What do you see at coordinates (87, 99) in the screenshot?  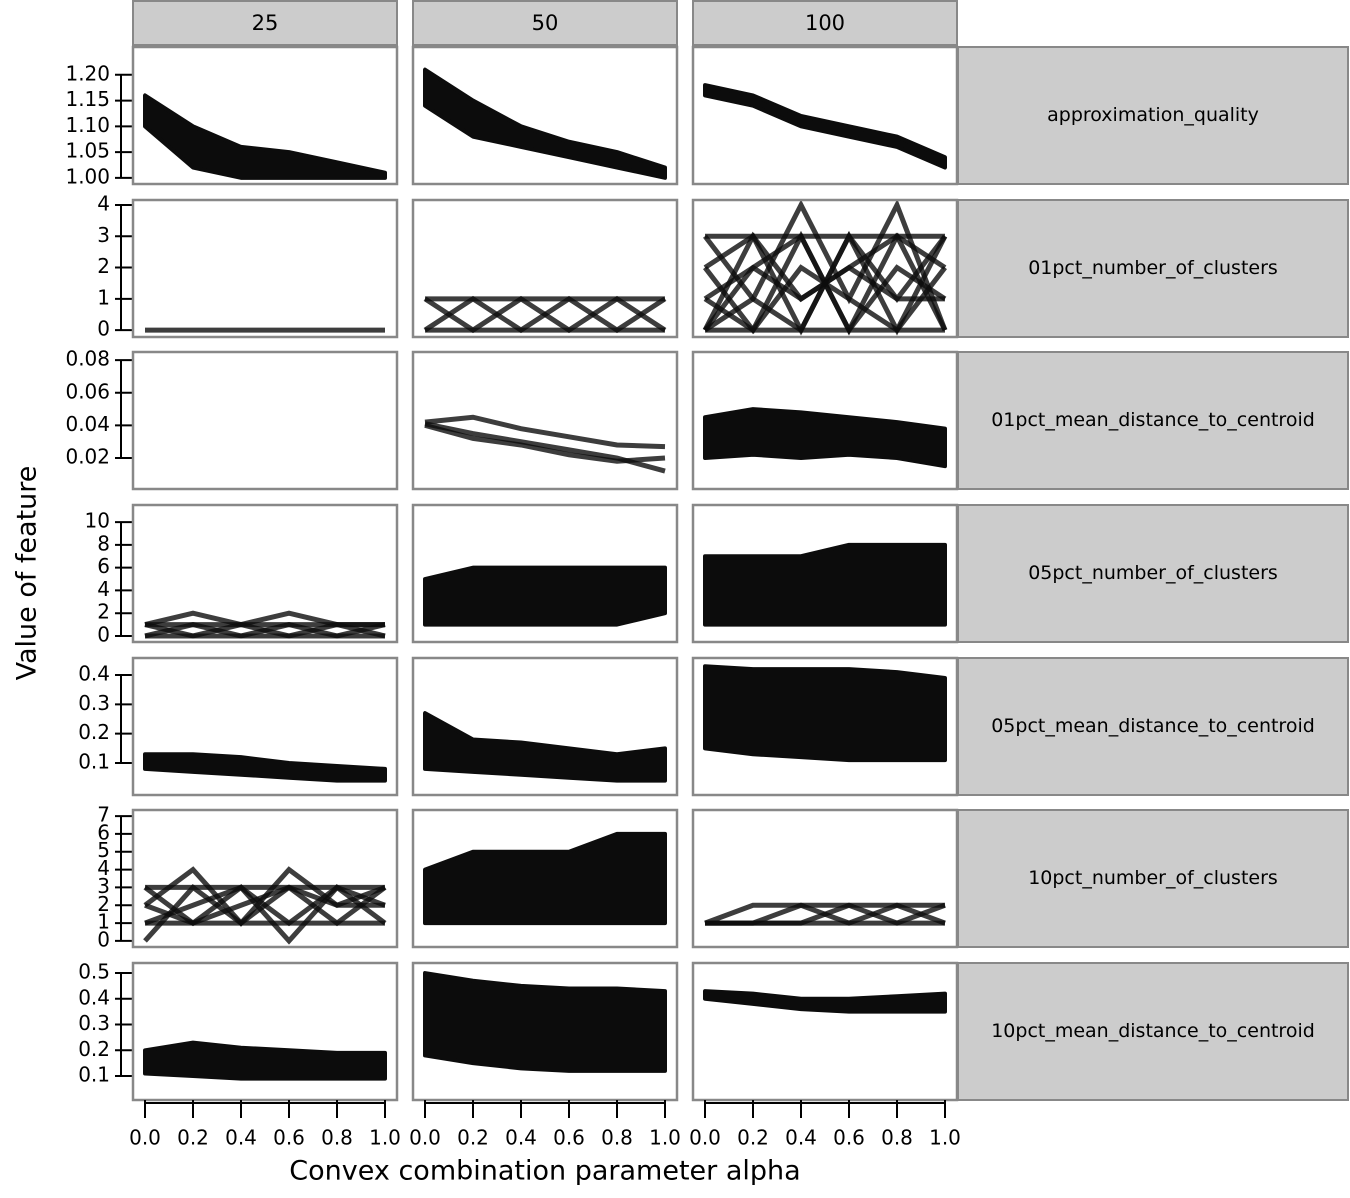 I see `y-tick-label: 1.15` at bounding box center [87, 99].